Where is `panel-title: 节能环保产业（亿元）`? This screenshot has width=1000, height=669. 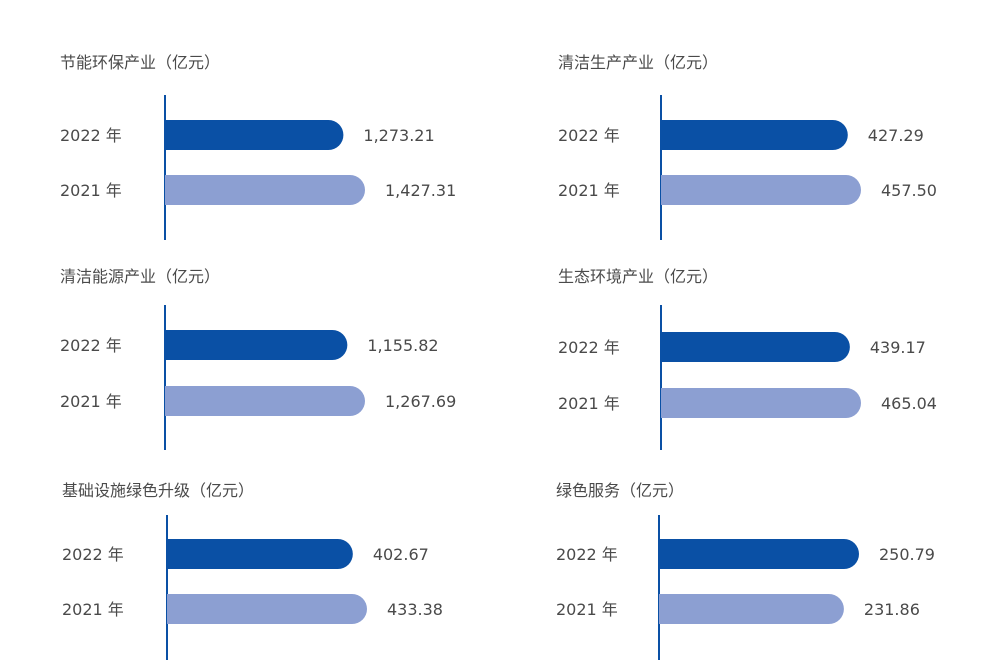 panel-title: 节能环保产业（亿元） is located at coordinates (140, 62).